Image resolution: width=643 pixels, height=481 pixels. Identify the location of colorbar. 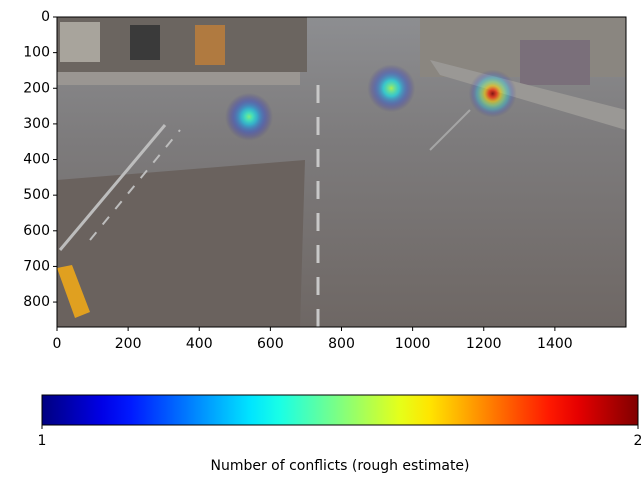
(340, 410).